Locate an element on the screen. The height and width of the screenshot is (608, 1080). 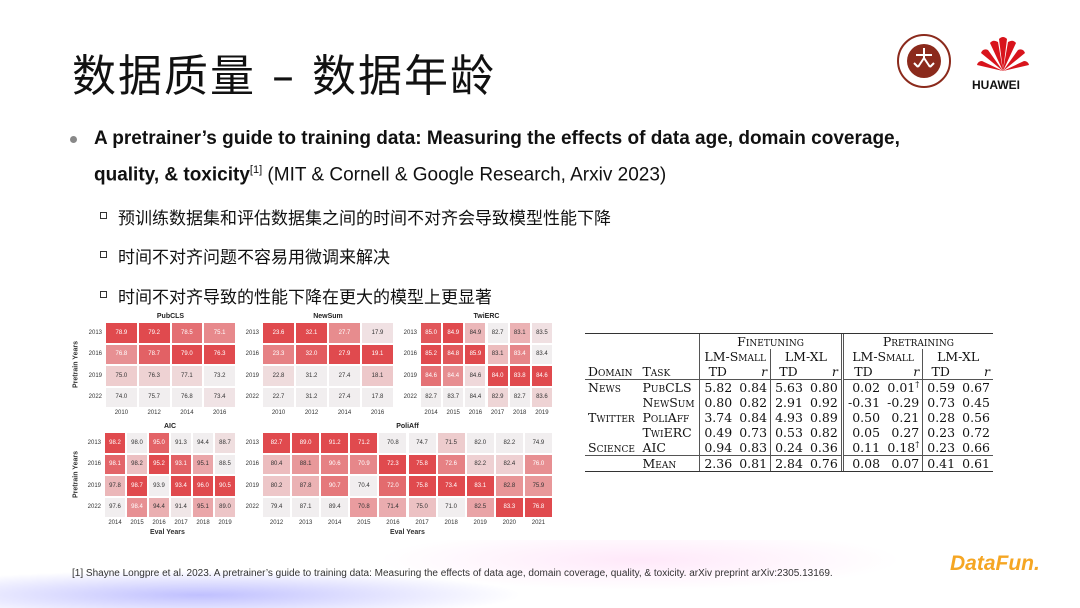
heatmap-cell: 71.5 is located at coordinates (451, 443).